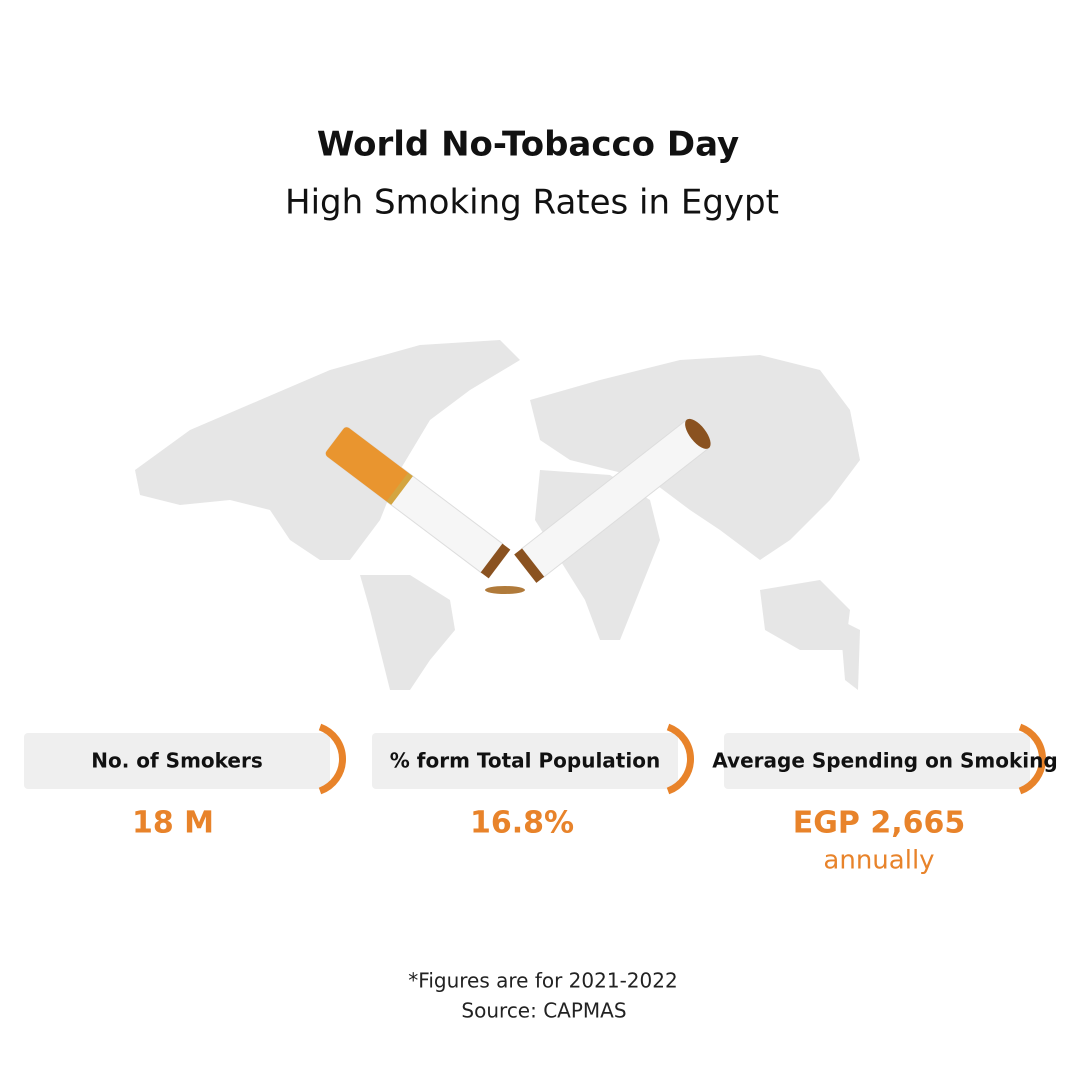 The height and width of the screenshot is (1080, 1080). I want to click on stat-value: 16.8%, so click(522, 823).